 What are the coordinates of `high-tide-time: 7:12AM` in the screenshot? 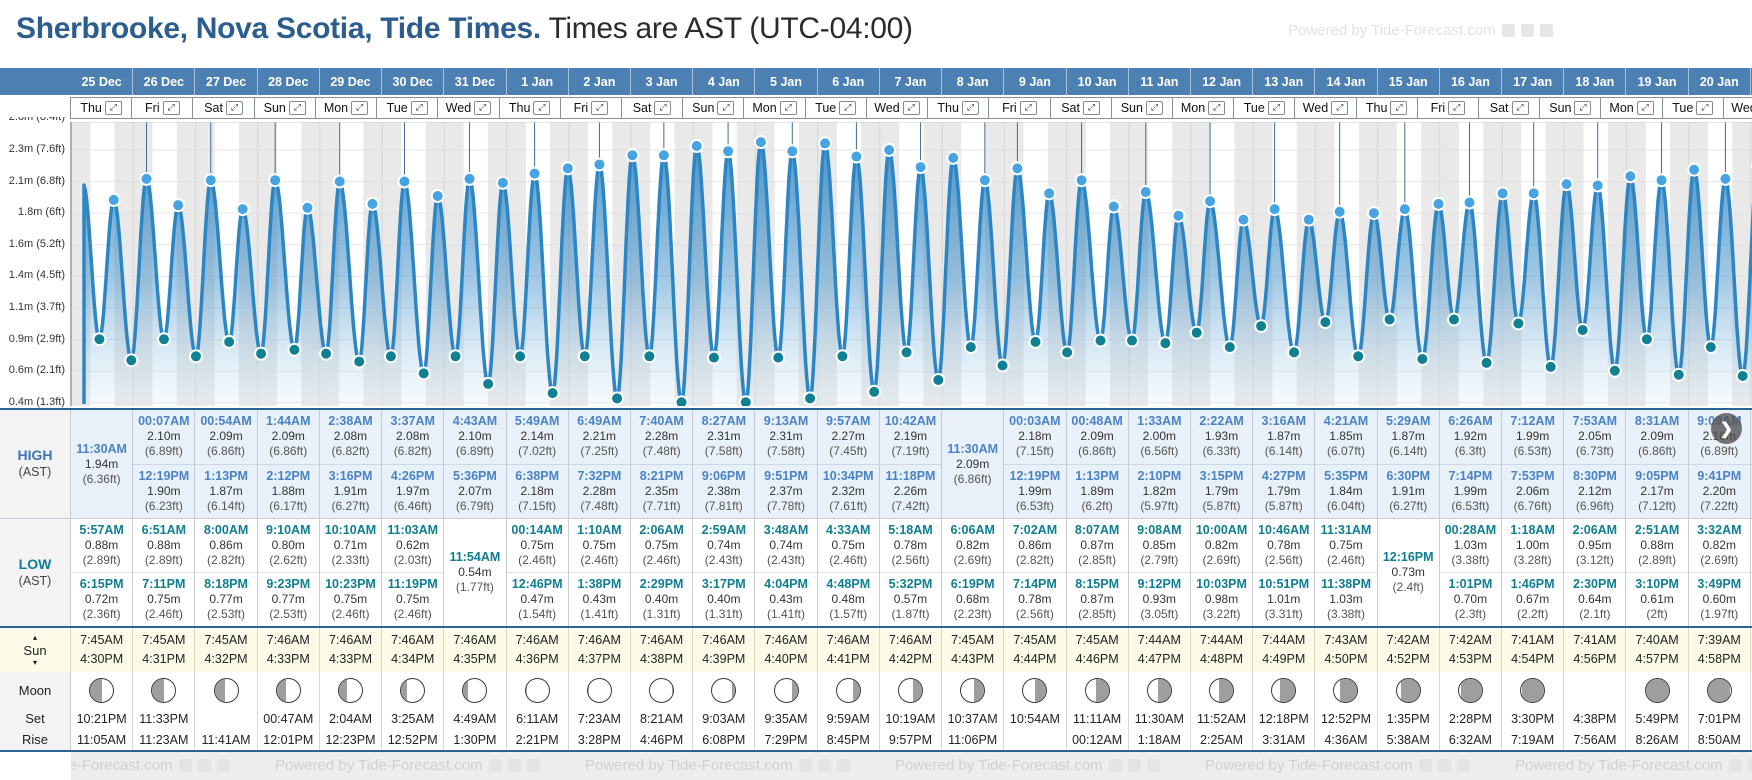 It's located at (1532, 421).